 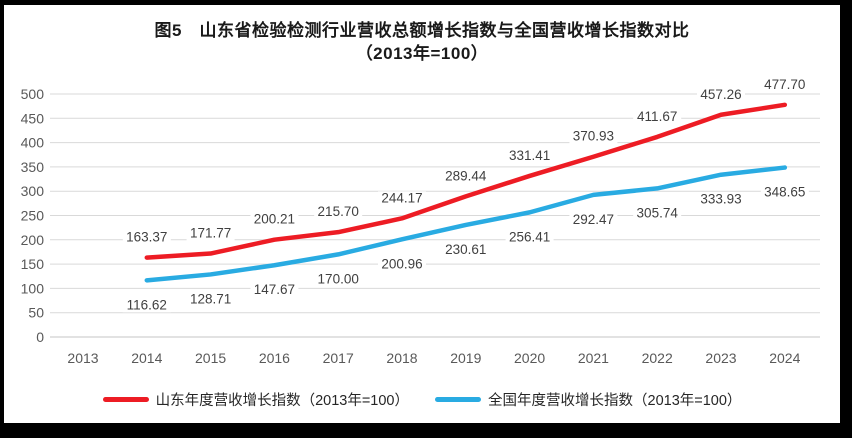 I want to click on data-label: 289.44, so click(x=466, y=175).